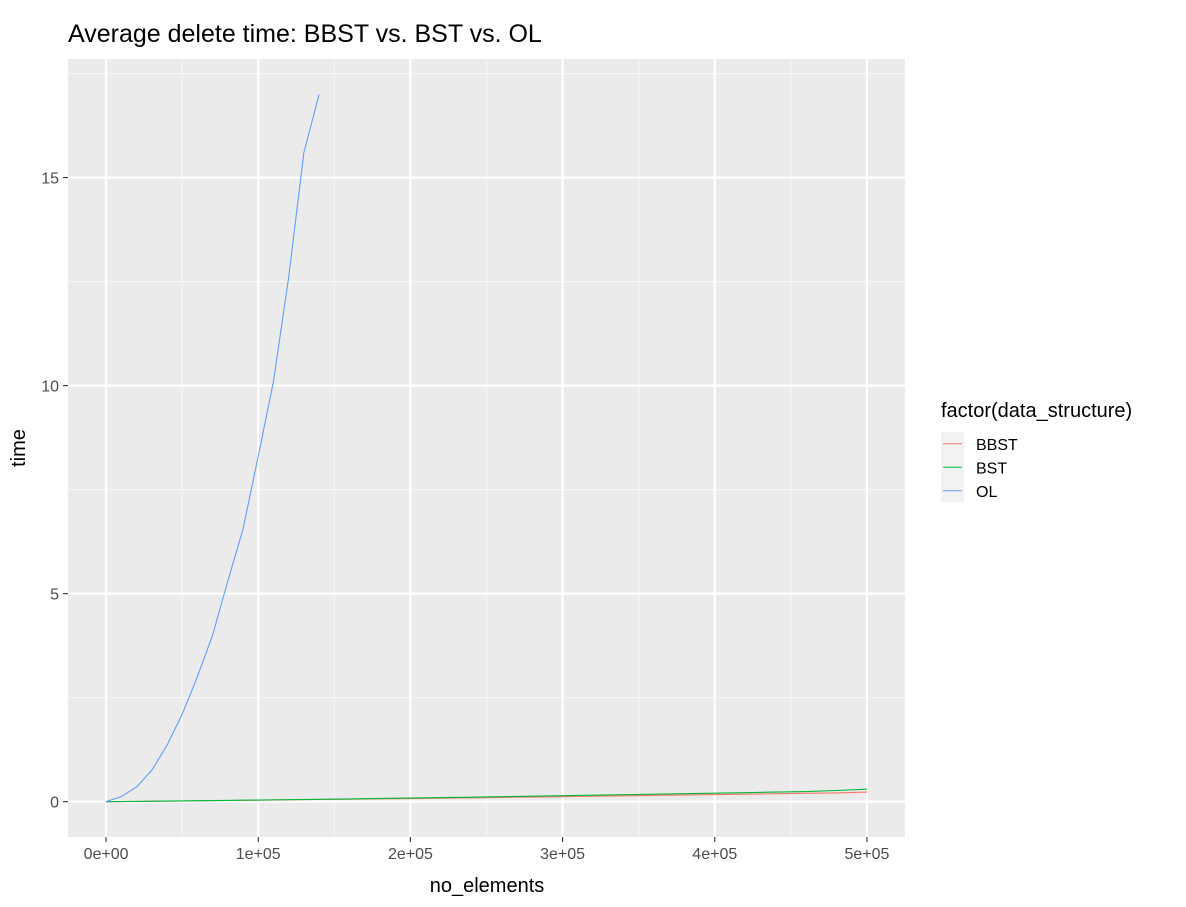 The height and width of the screenshot is (907, 1186). I want to click on x-tick-label: 5e+05, so click(866, 854).